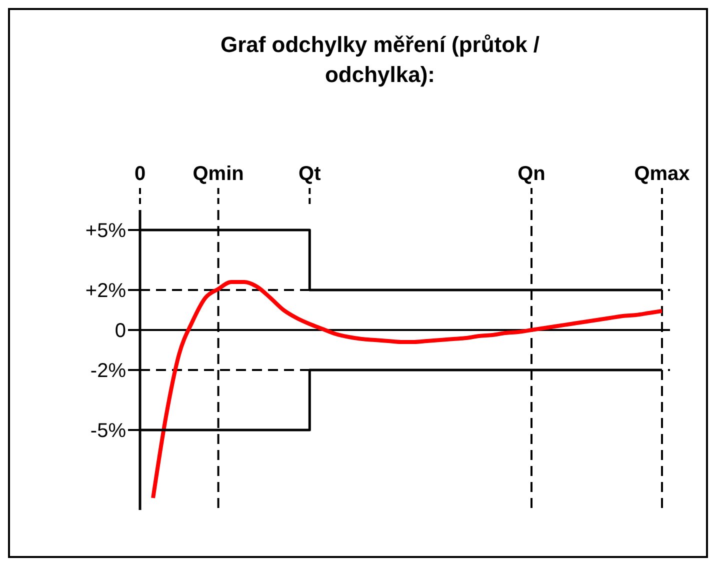  Describe the element at coordinates (662, 174) in the screenshot. I see `x-tick-label: Qmax` at that location.